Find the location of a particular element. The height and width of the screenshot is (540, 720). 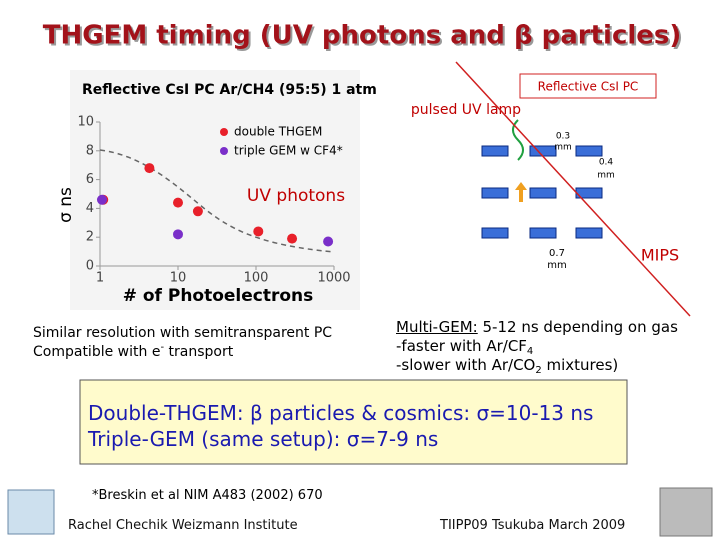

y-tick-label: 2 is located at coordinates (90, 237).